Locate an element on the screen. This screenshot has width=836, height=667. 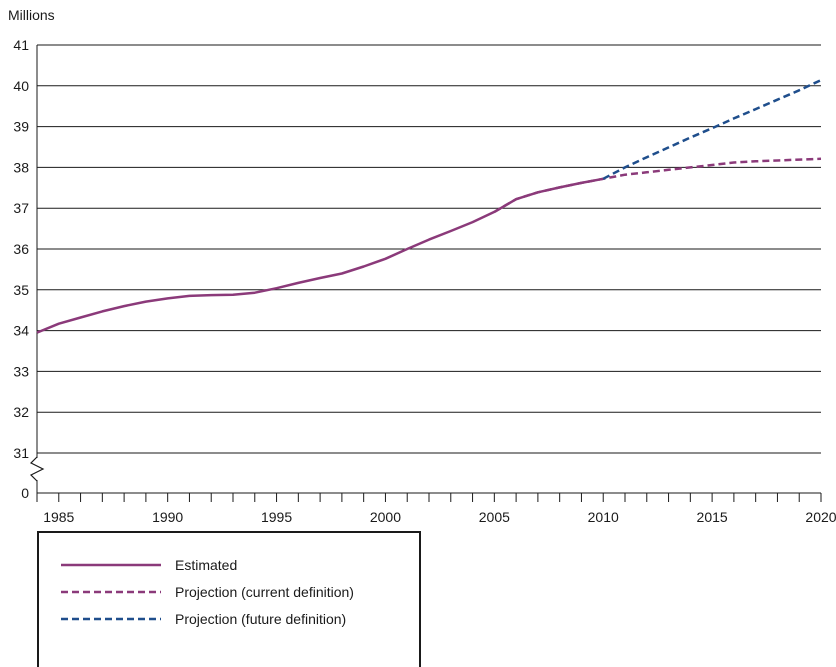
x-tick-label: 2000 is located at coordinates (385, 517).